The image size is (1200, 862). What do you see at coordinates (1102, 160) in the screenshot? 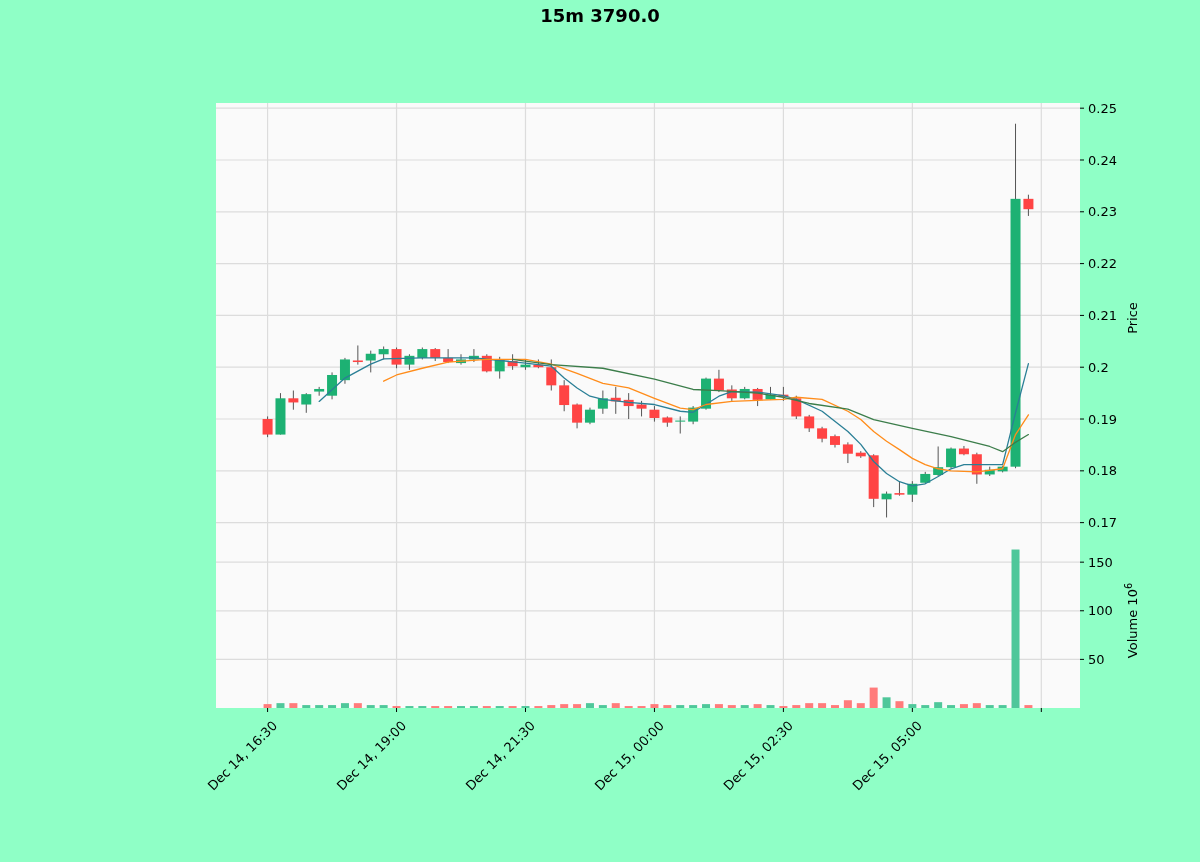
I see `y-tick-label: 0.24` at bounding box center [1102, 160].